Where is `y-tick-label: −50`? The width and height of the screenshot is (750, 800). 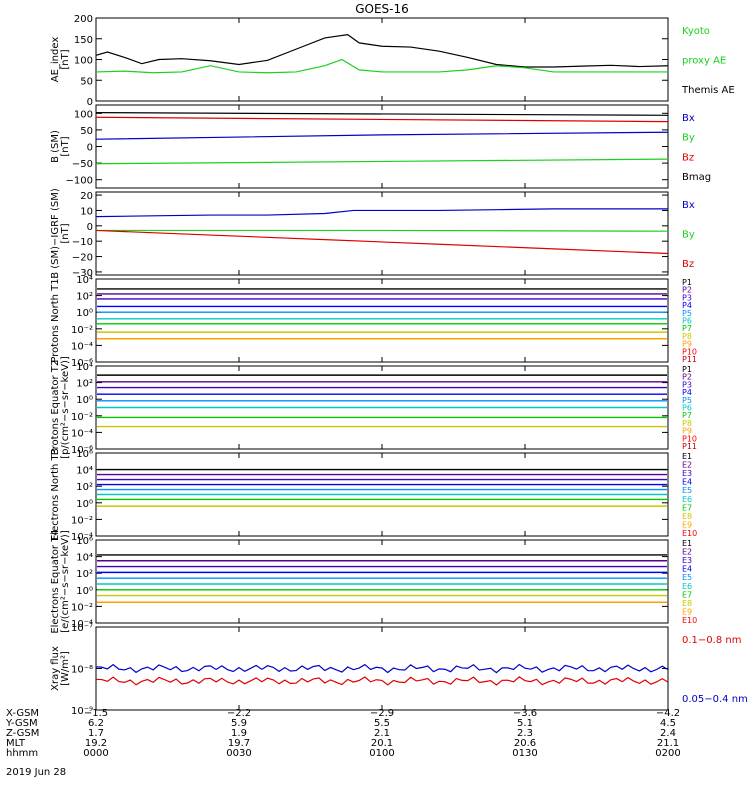 y-tick-label: −50 is located at coordinates (82, 164).